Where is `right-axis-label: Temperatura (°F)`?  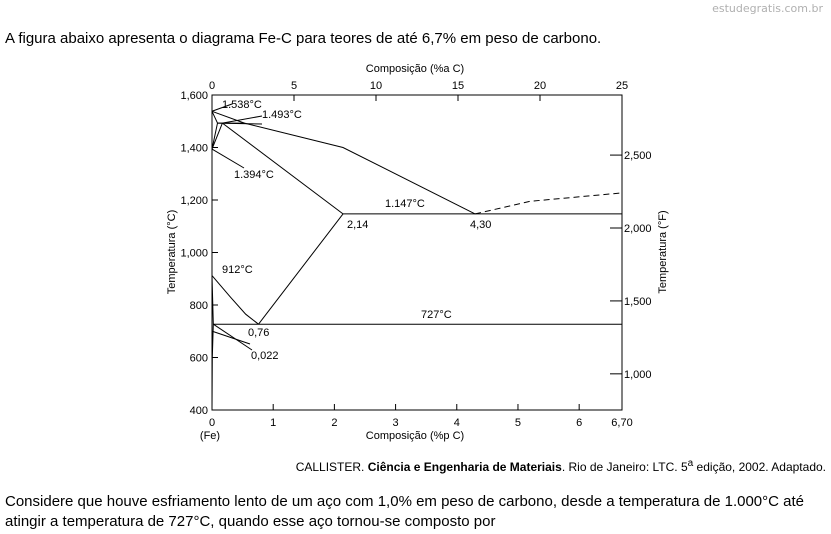 right-axis-label: Temperatura (°F) is located at coordinates (663, 251).